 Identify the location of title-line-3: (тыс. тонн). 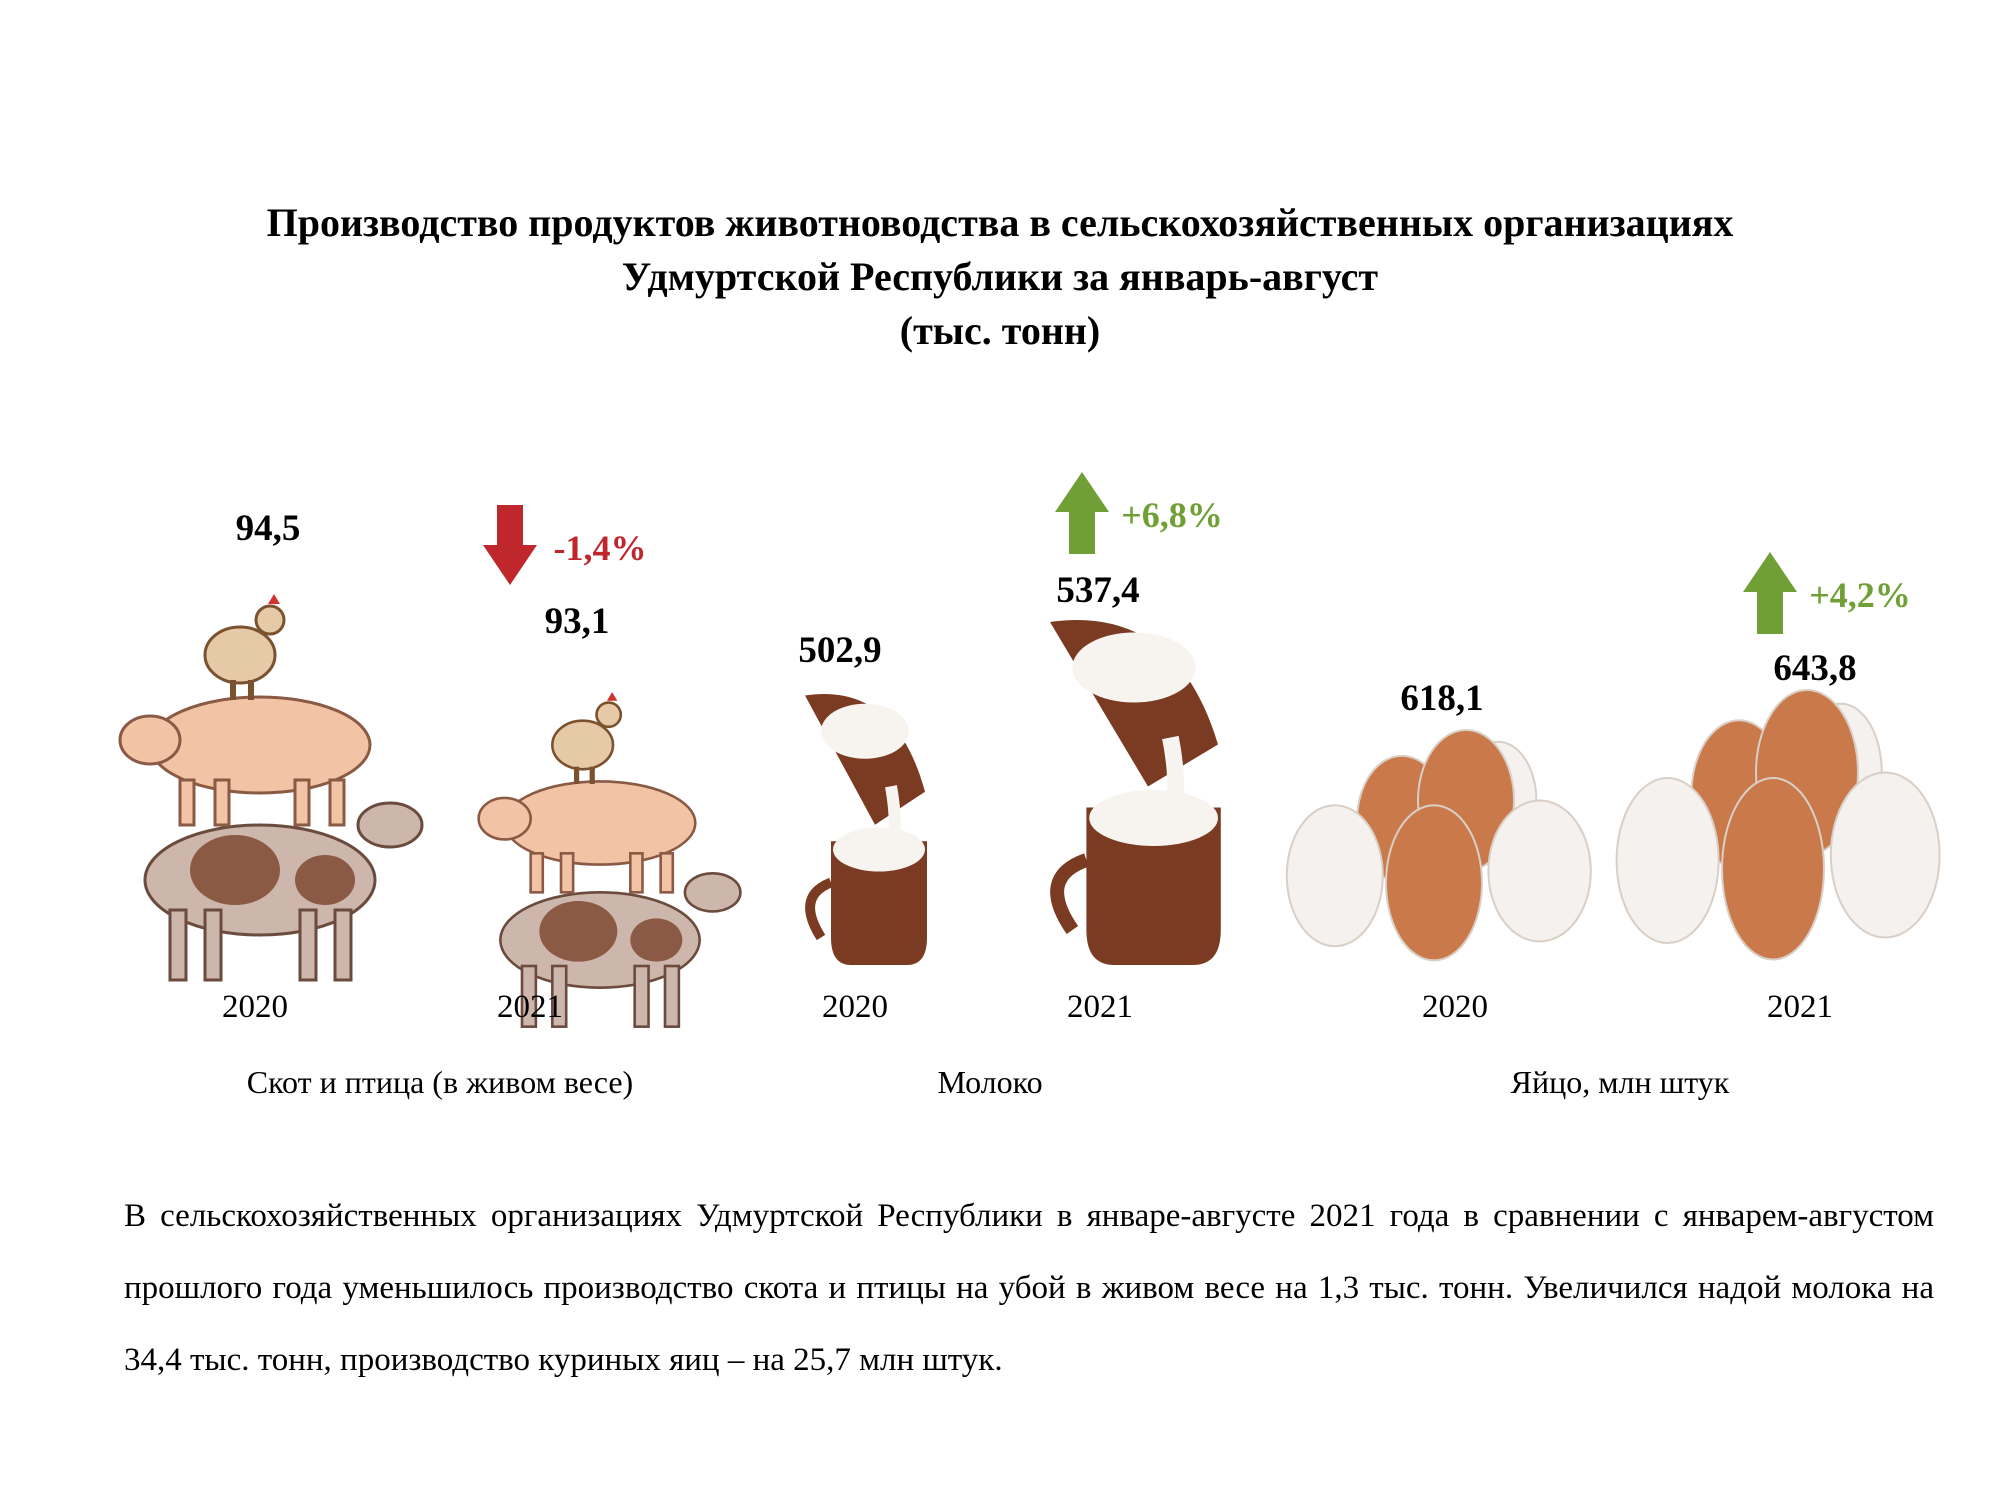
(1000, 330).